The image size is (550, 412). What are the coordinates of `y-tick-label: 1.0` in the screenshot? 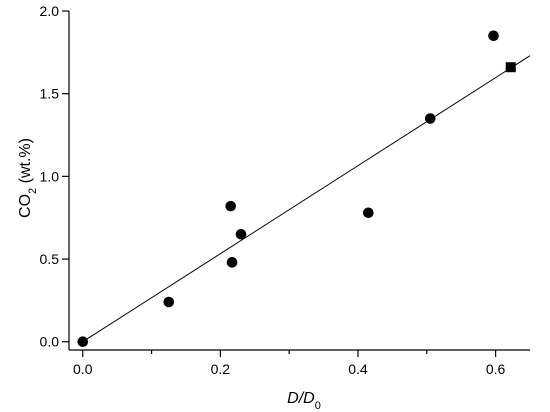 It's located at (50, 176).